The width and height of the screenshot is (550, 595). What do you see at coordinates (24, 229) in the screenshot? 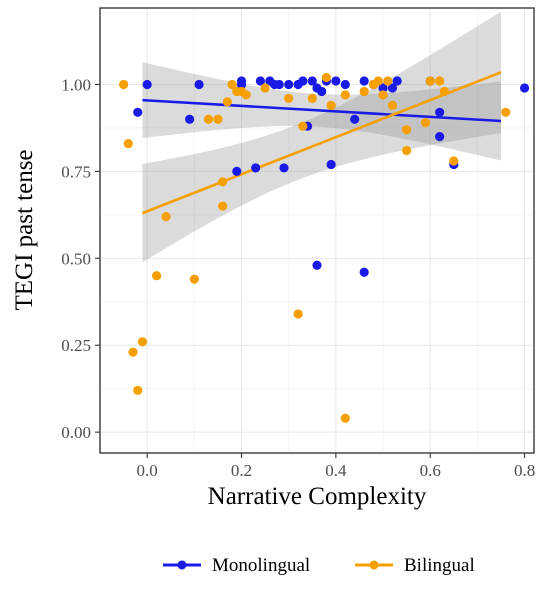
I see `y-axis-title: TEGI past tense` at bounding box center [24, 229].